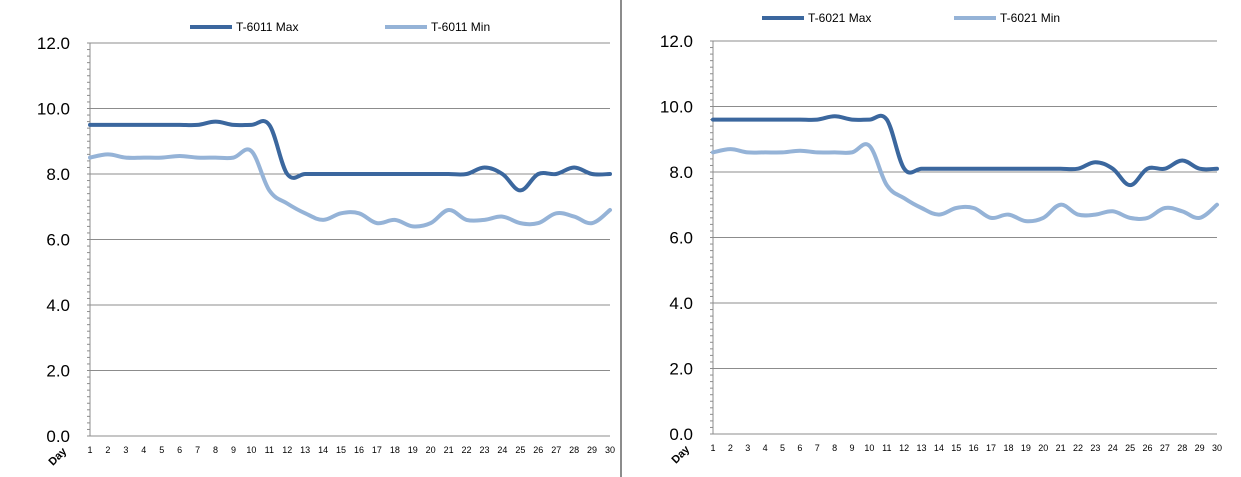 This screenshot has height=477, width=1241. Describe the element at coordinates (839, 18) in the screenshot. I see `legend-label: T-6021 Max` at that location.